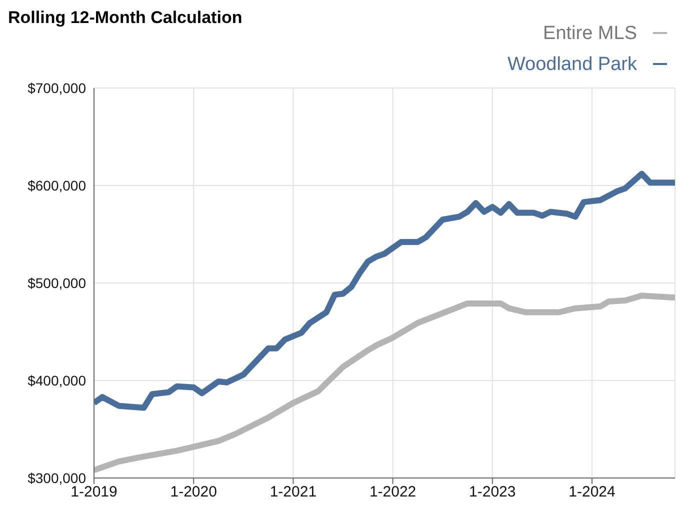  Describe the element at coordinates (57, 282) in the screenshot. I see `y-tick-label: $500,000` at that location.